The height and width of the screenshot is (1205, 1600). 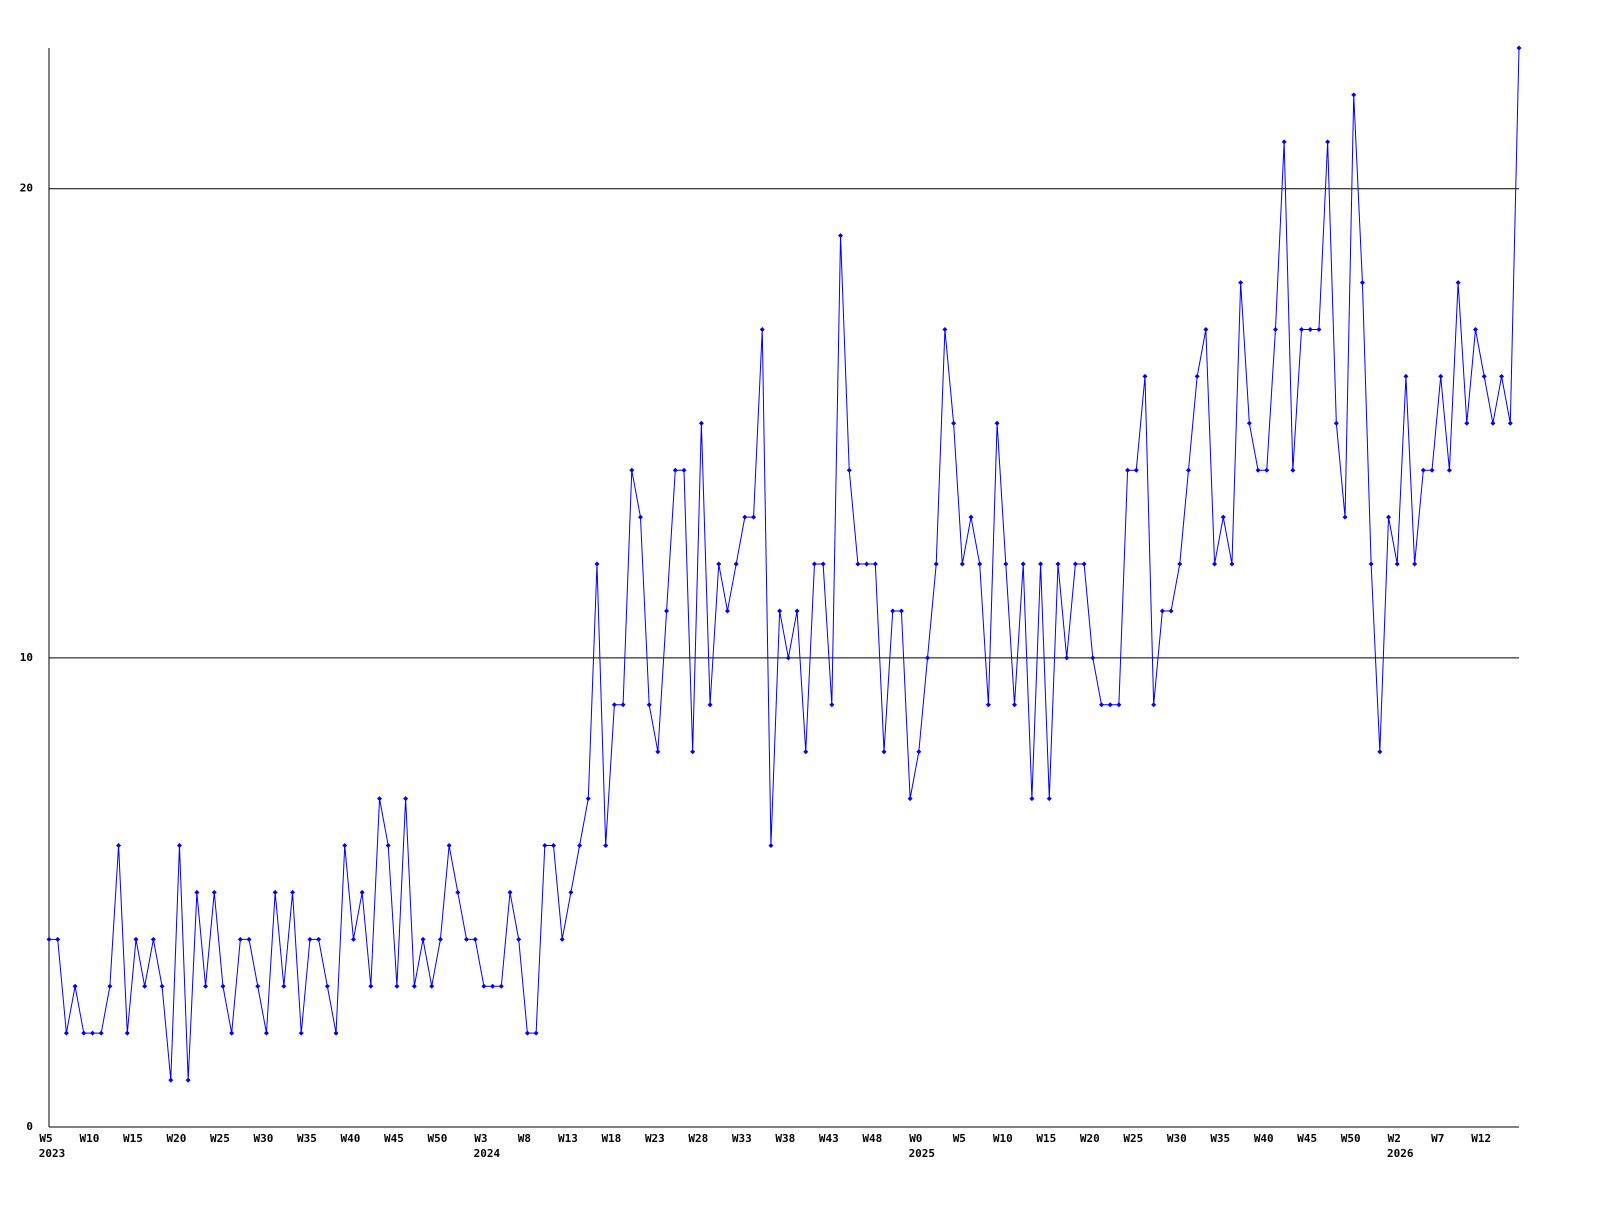 What do you see at coordinates (437, 1138) in the screenshot?
I see `x-tick-label: W50` at bounding box center [437, 1138].